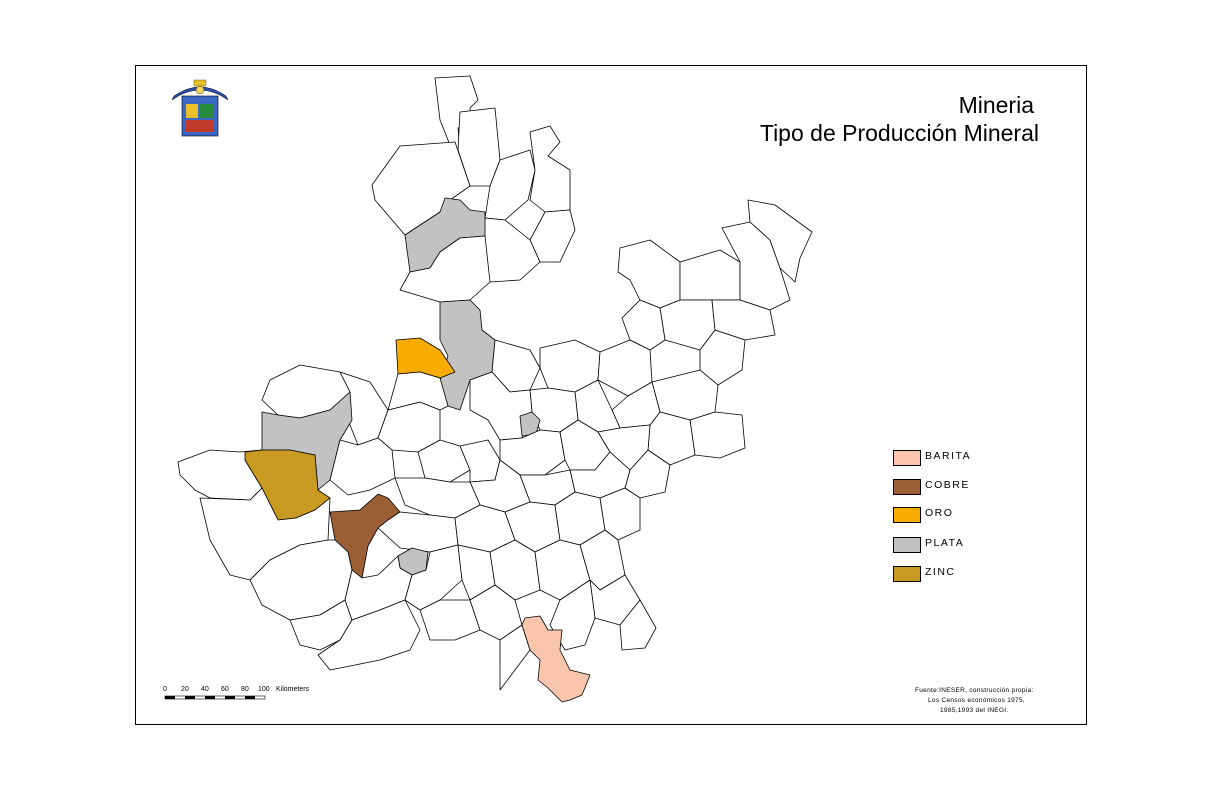  What do you see at coordinates (974, 710) in the screenshot?
I see `source-line-3: 1985,1993 del INEGI.` at bounding box center [974, 710].